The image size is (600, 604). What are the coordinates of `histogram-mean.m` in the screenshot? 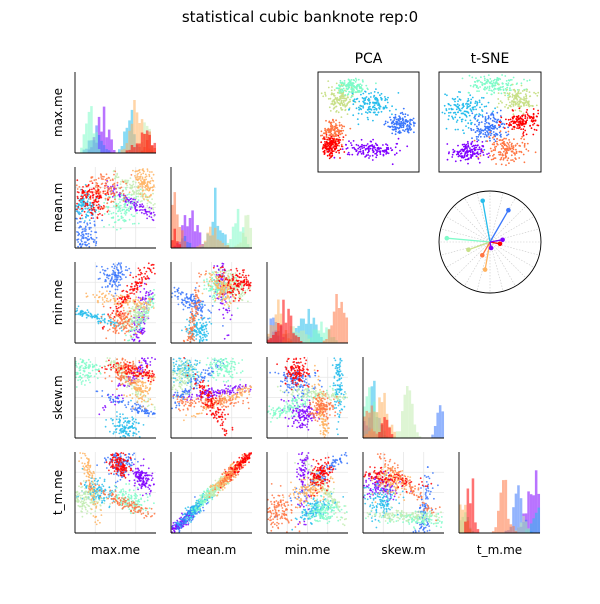 It's located at (211, 207).